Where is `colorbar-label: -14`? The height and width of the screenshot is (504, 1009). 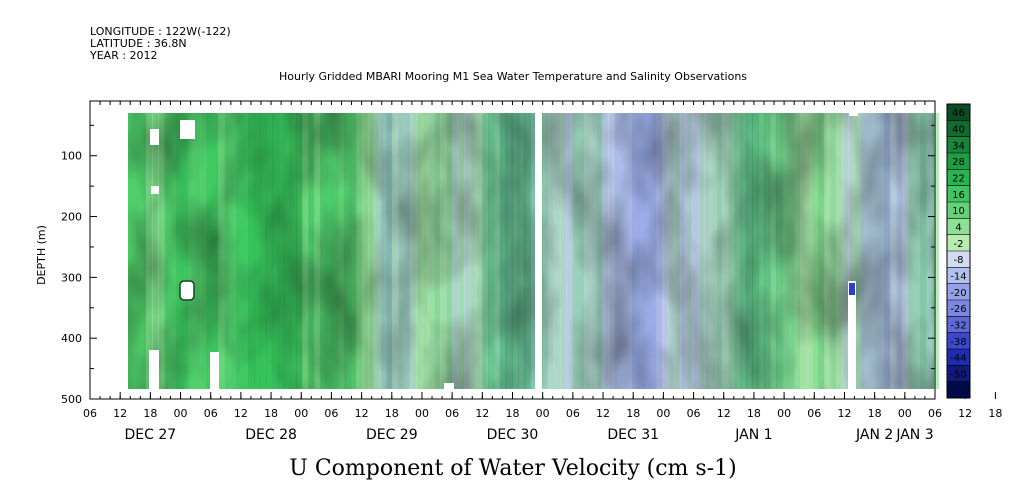 colorbar-label: -14 is located at coordinates (958, 277).